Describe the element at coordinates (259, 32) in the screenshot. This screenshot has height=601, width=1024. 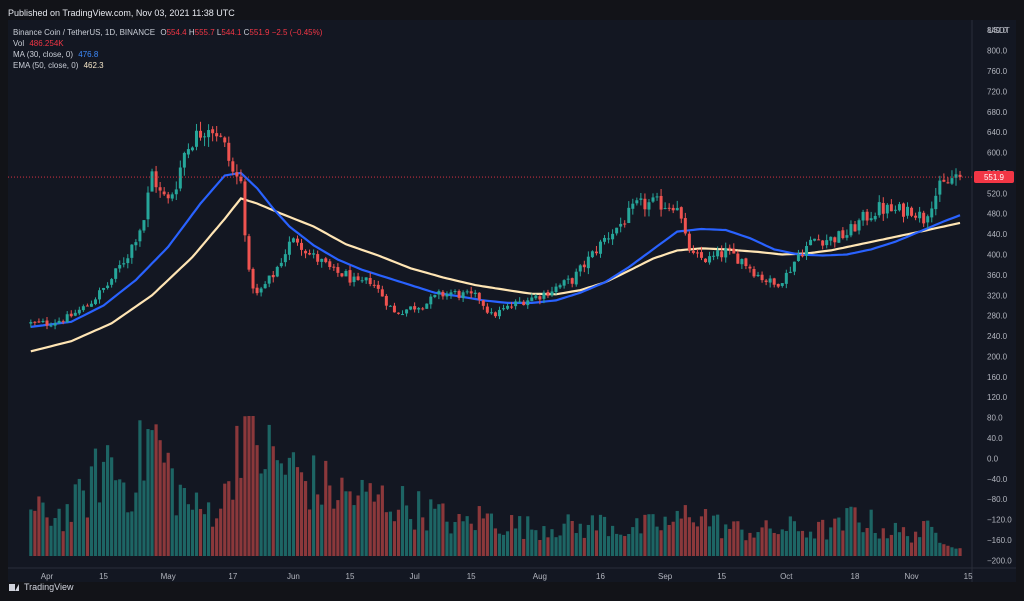
I see `close-value: 551.9` at that location.